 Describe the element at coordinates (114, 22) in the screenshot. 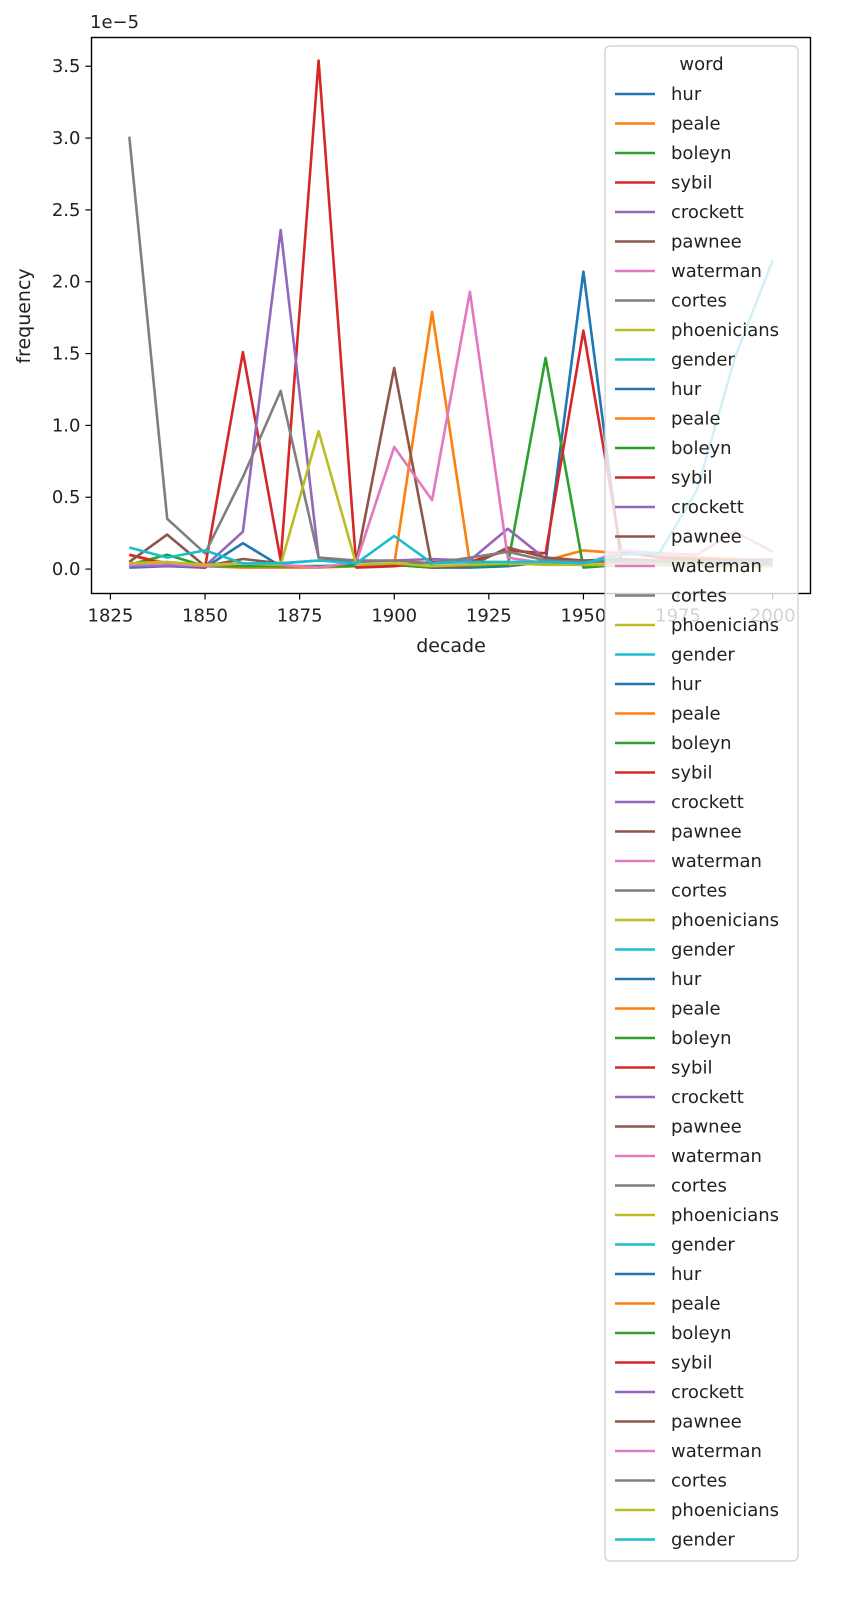

I see `y-offset-label: 1e−5` at that location.